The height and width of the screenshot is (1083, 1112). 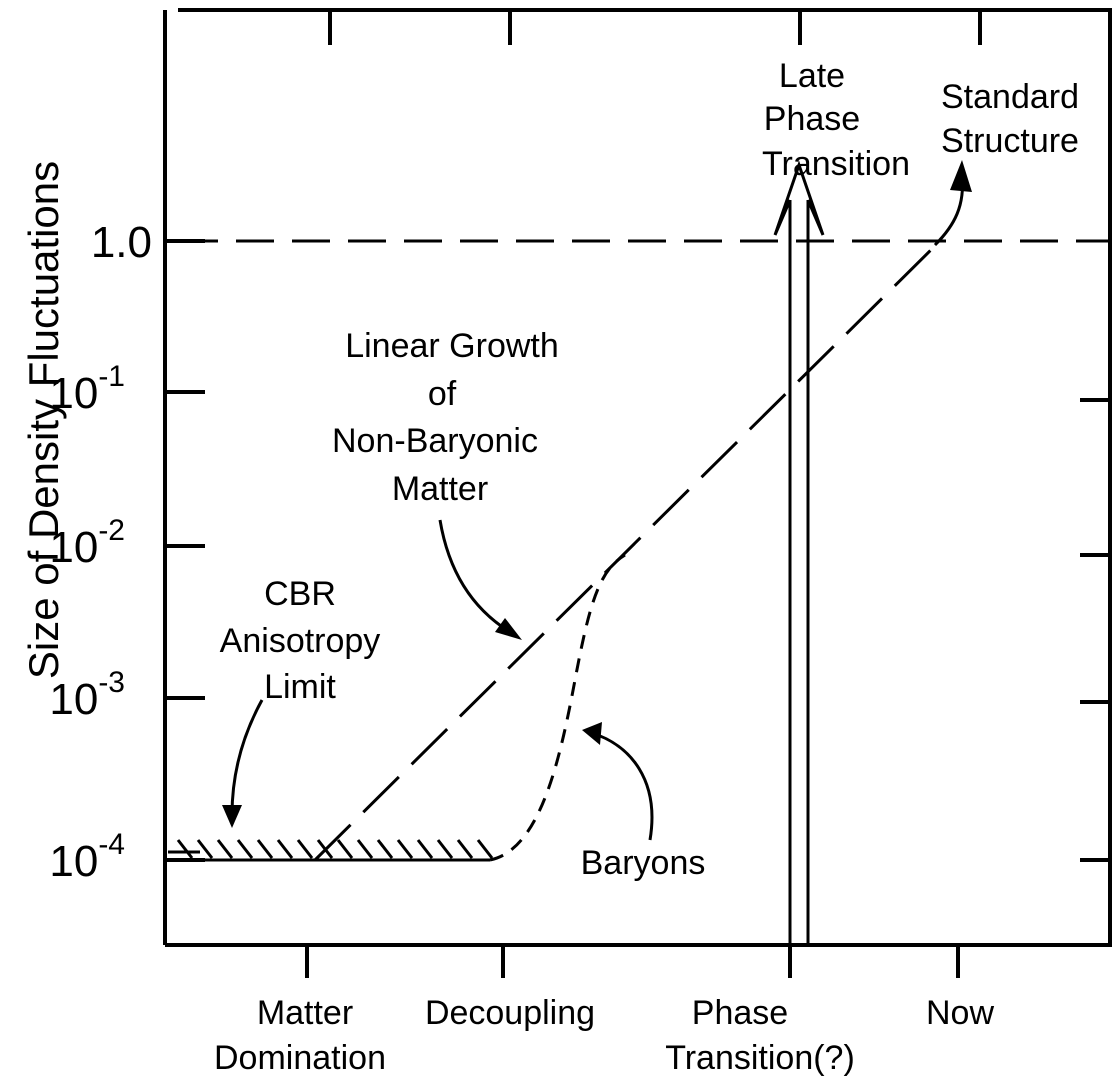 What do you see at coordinates (43, 420) in the screenshot?
I see `y-axis-label: Size of Density Fluctuations` at bounding box center [43, 420].